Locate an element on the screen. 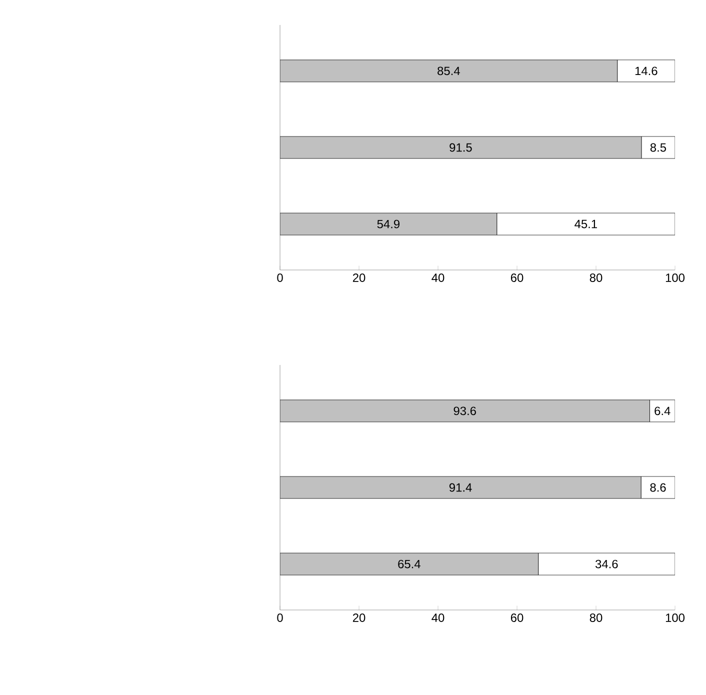 Image resolution: width=706 pixels, height=695 pixels. data-label: 54.9 is located at coordinates (388, 224).